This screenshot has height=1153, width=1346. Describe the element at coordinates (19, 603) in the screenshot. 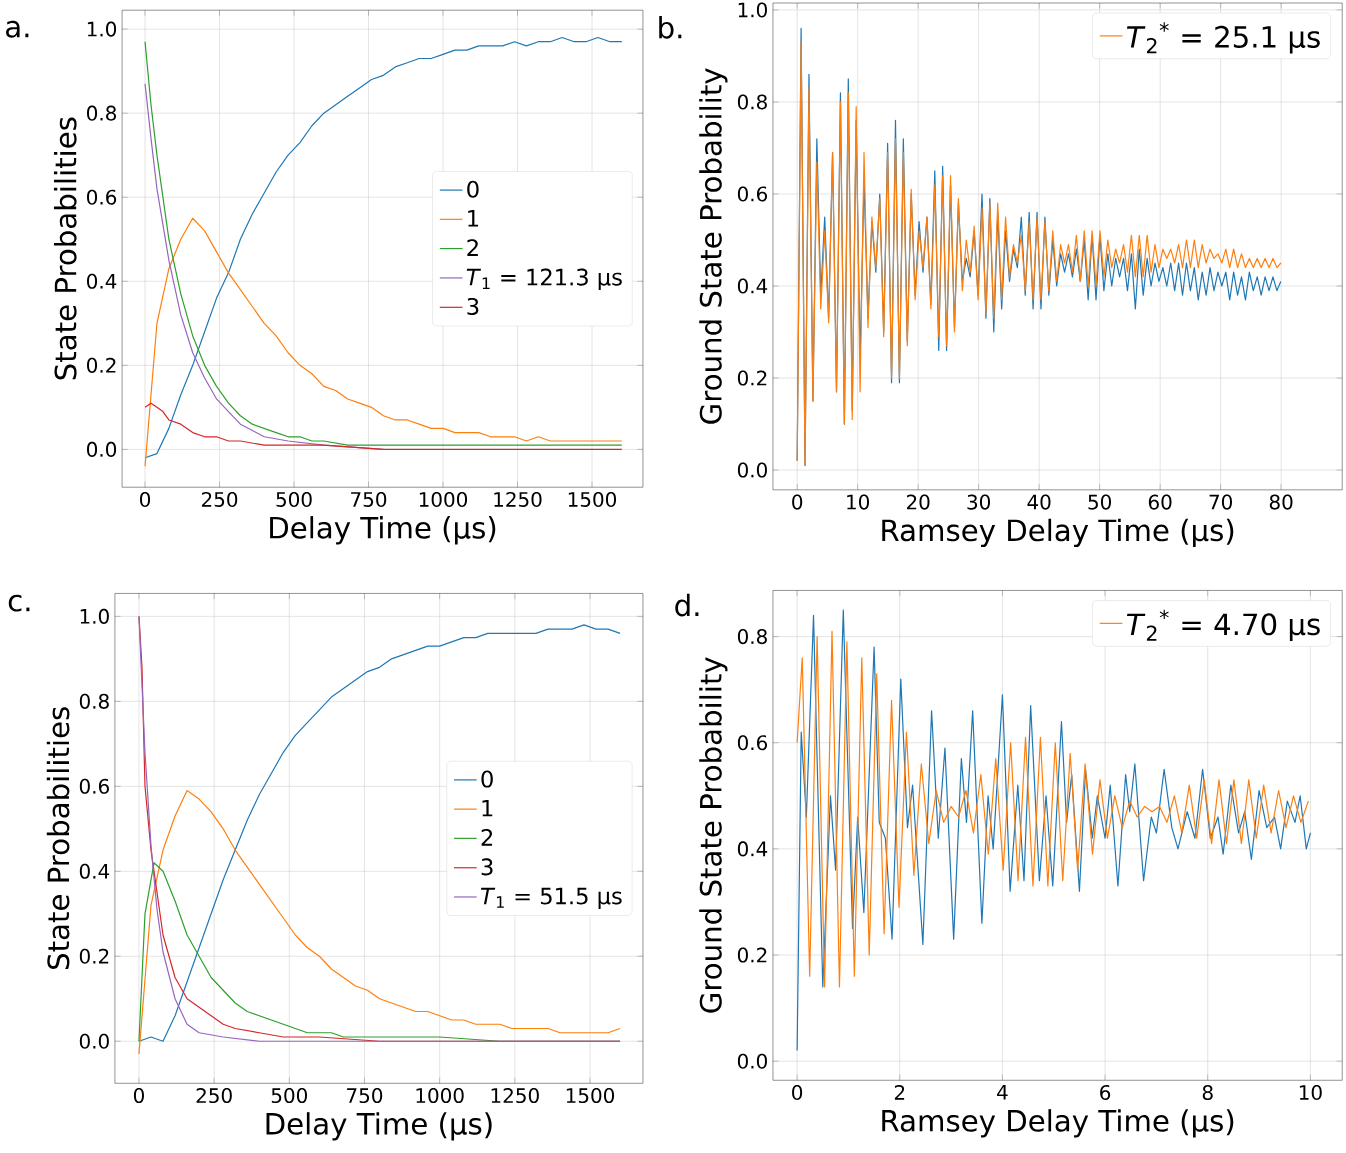

I see `text: c.` at that location.